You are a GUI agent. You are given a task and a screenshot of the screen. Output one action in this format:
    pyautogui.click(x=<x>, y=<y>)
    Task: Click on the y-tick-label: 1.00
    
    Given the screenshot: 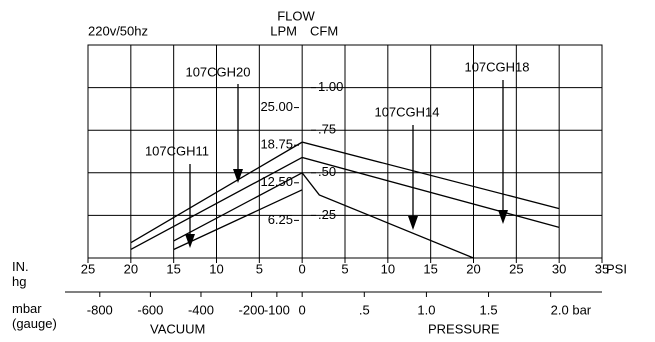 What is the action you would take?
    pyautogui.click(x=330, y=86)
    